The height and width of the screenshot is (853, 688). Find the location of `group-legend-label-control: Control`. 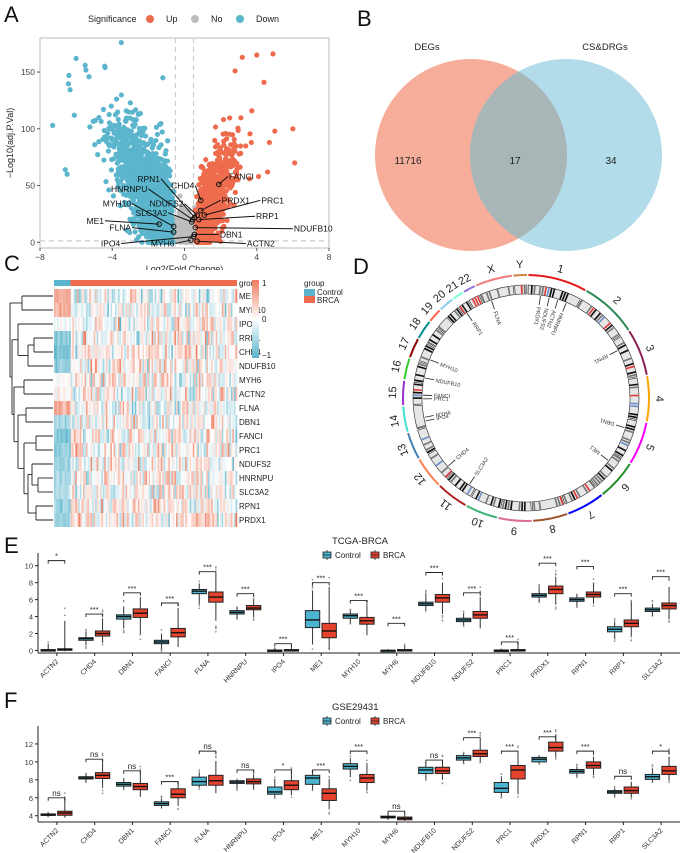

group-legend-label-control: Control is located at coordinates (330, 292).